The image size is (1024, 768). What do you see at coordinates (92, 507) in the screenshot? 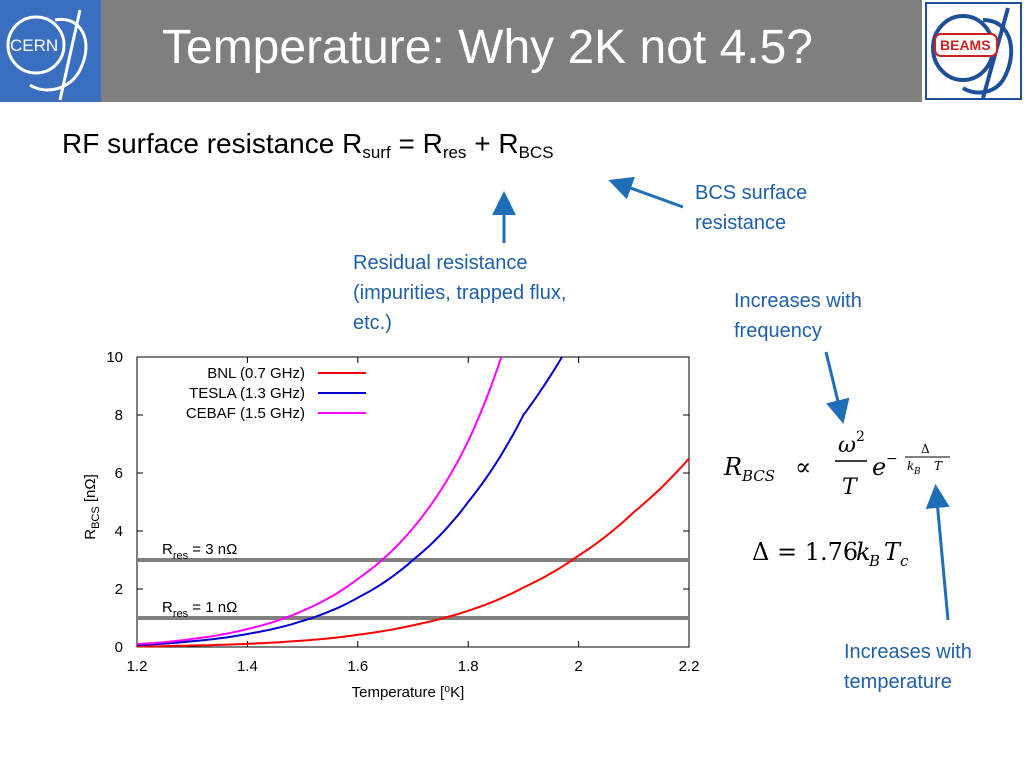
I see `y-axis-label: RBCS [nΩ]` at bounding box center [92, 507].